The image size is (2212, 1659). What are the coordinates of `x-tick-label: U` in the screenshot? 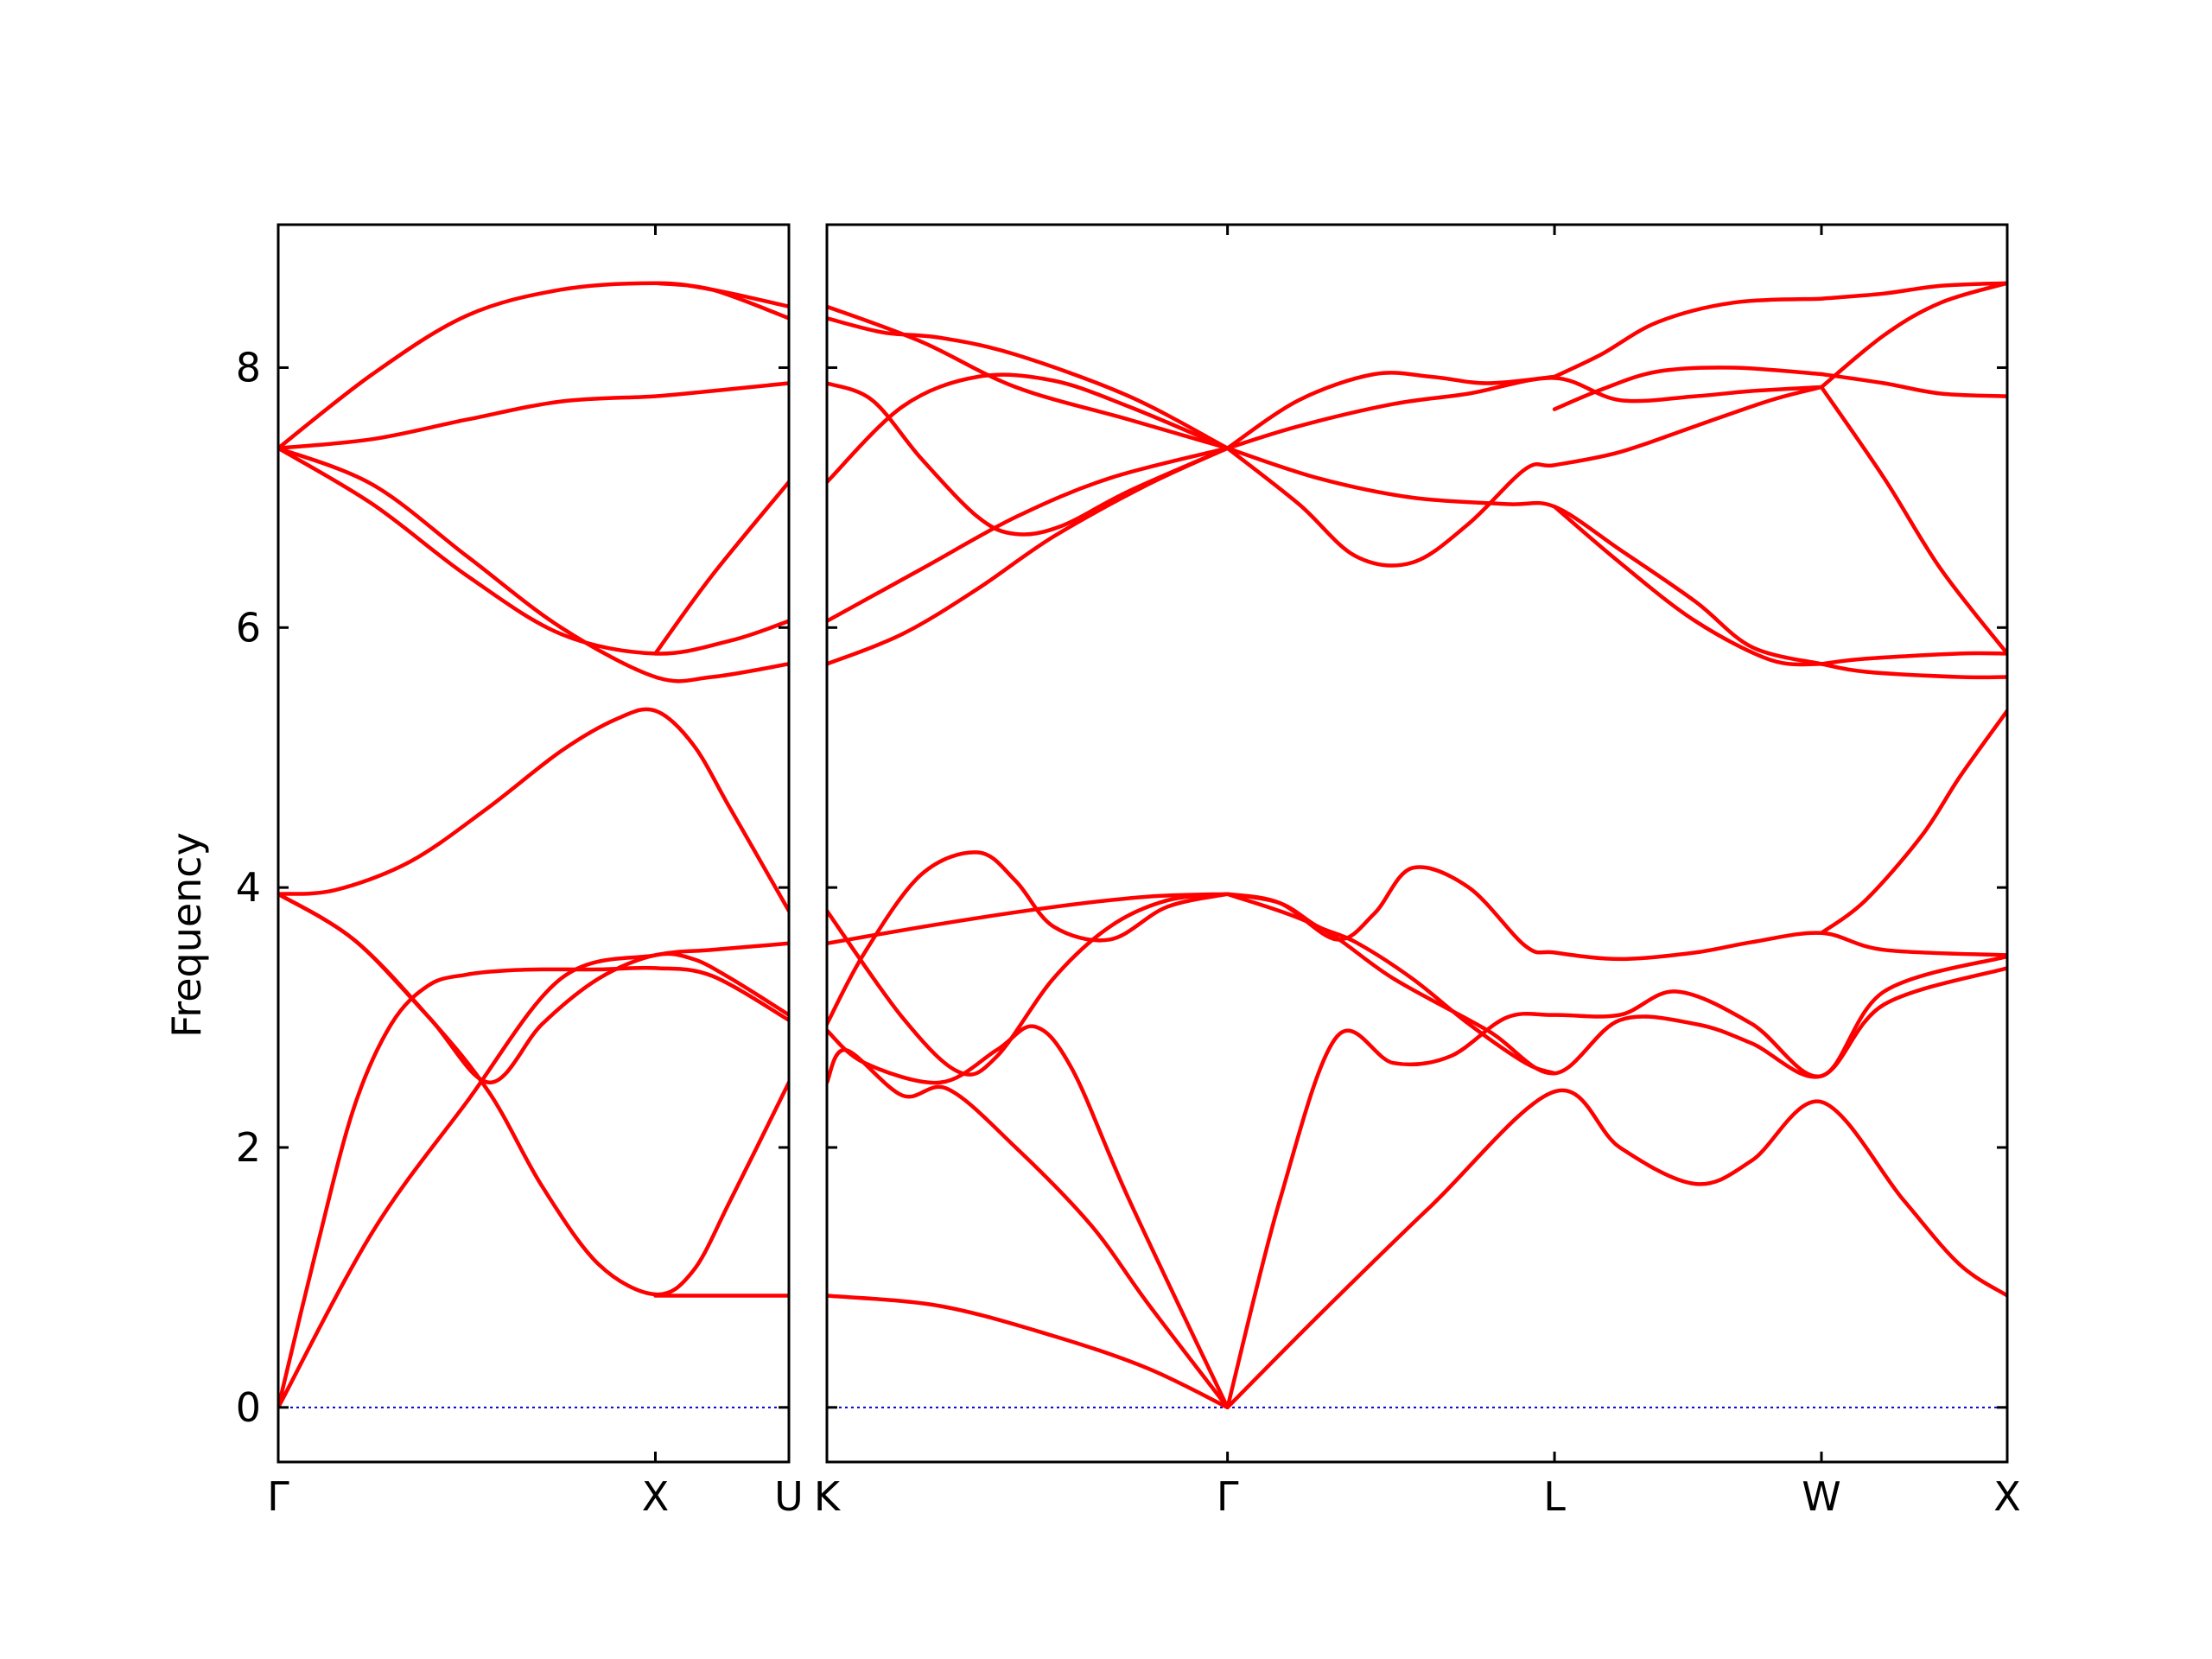 It's located at (789, 1496).